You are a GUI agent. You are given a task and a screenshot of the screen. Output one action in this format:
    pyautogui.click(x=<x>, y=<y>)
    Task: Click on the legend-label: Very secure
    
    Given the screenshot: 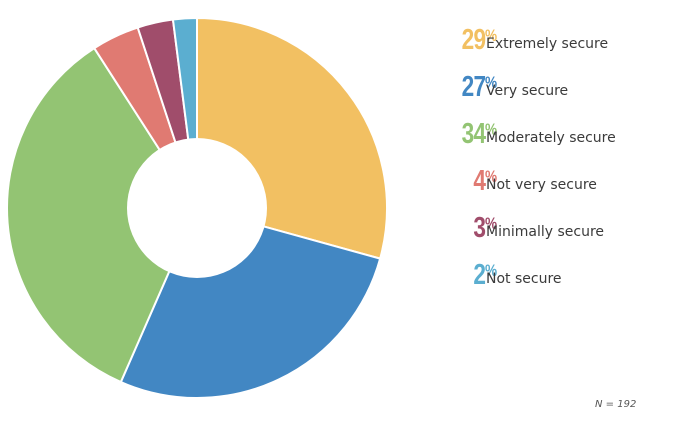 What is the action you would take?
    pyautogui.click(x=527, y=91)
    